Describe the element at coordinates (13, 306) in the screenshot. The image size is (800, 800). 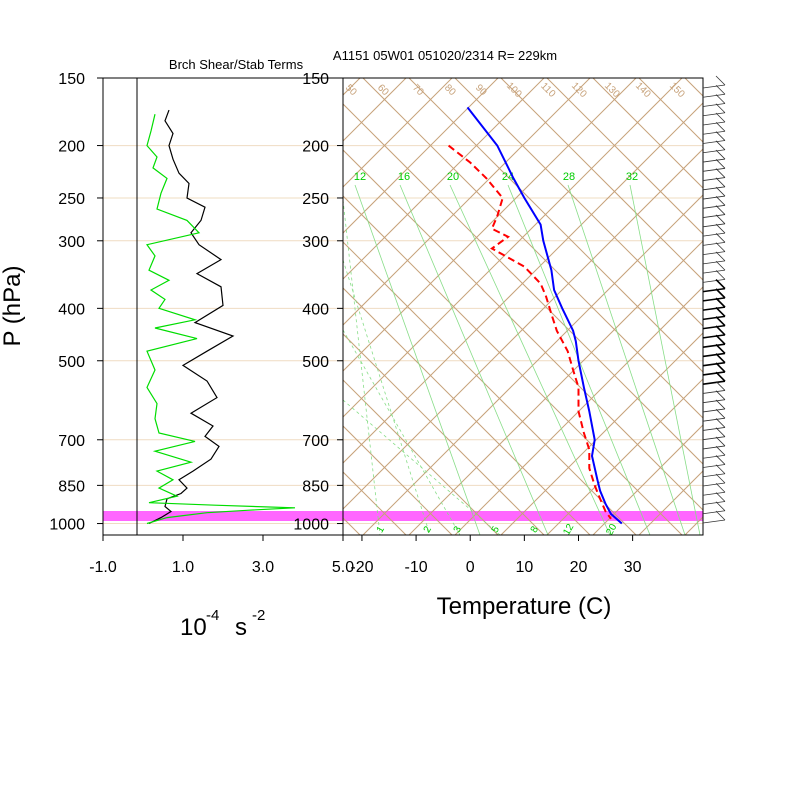
I see `y-axis-label: P (hPa)` at that location.